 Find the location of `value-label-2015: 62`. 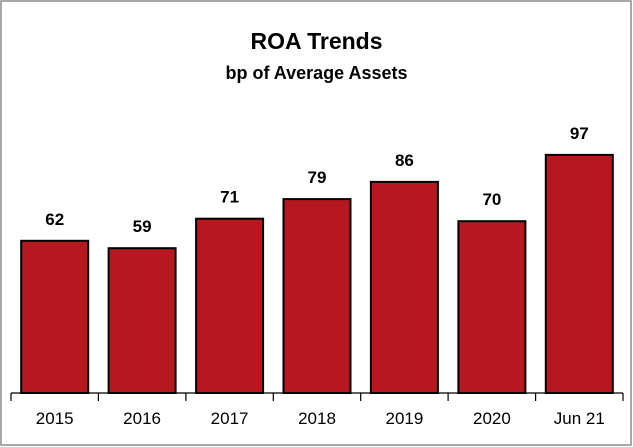

value-label-2015: 62 is located at coordinates (54, 219).